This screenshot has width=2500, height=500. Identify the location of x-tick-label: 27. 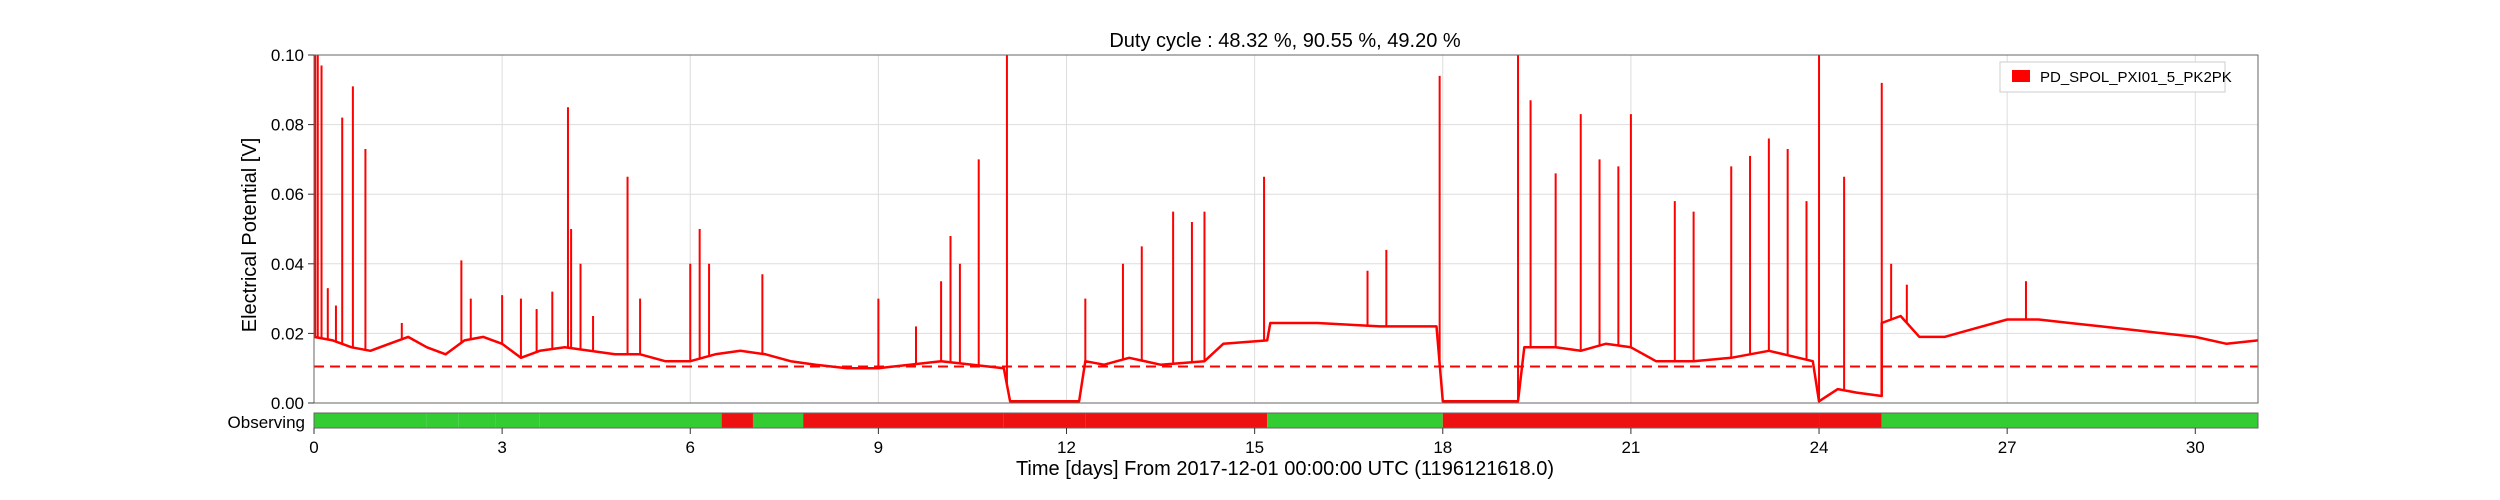
(2007, 447).